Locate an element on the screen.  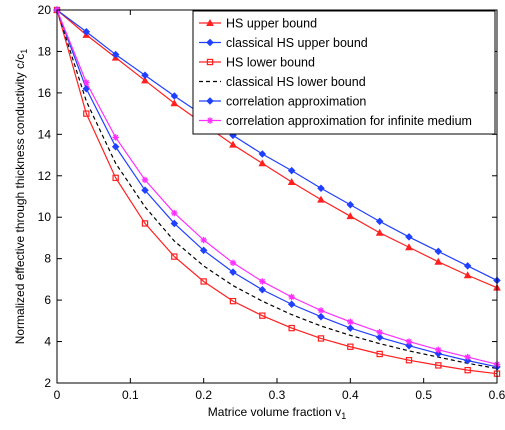
legend-entry: classical HS upper bound is located at coordinates (283, 43).